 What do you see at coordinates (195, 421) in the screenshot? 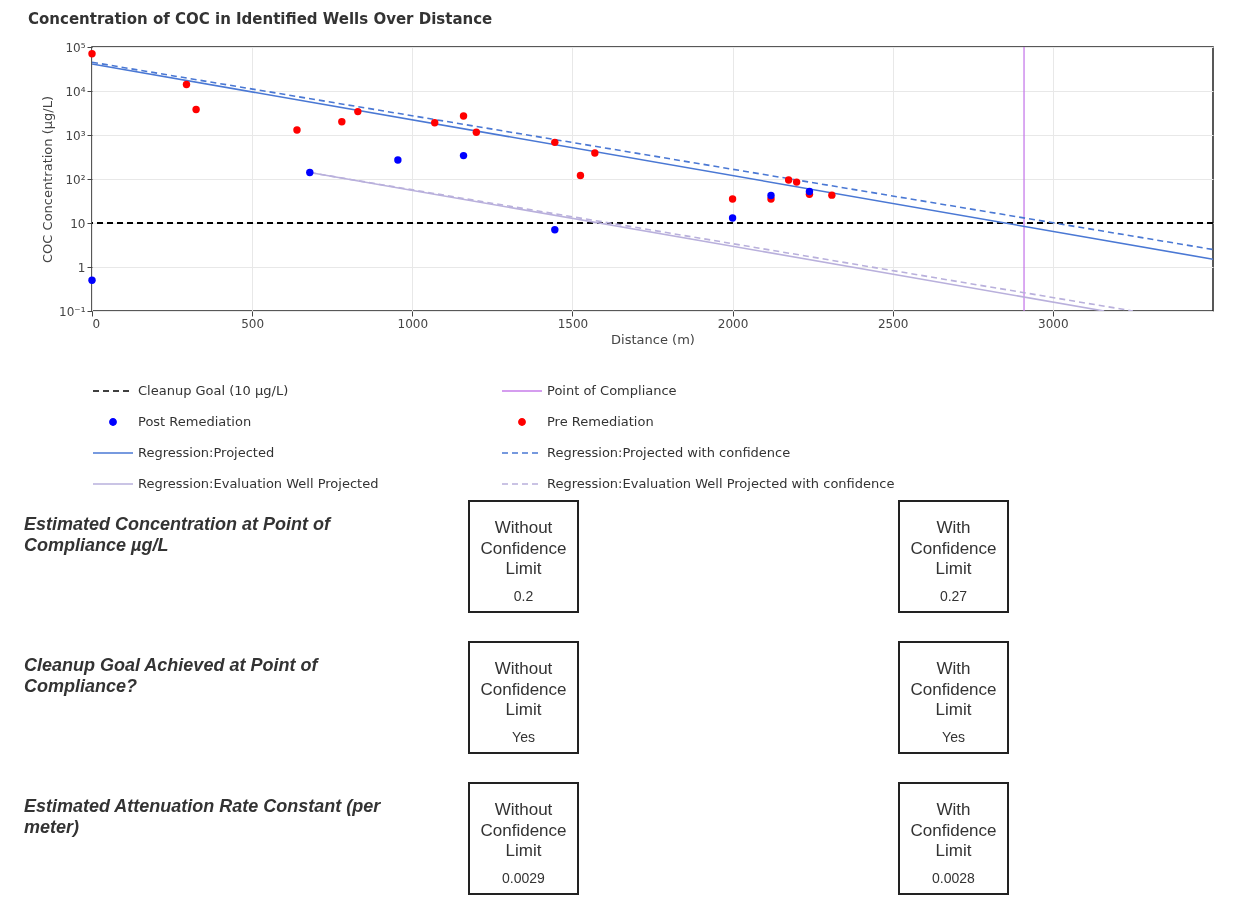
I see `legend-label: Post Remediation` at bounding box center [195, 421].